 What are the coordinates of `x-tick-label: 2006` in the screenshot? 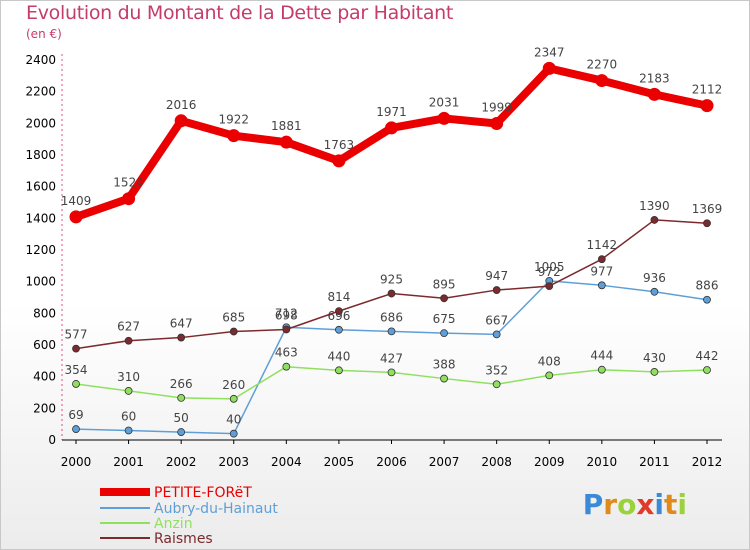 It's located at (391, 462).